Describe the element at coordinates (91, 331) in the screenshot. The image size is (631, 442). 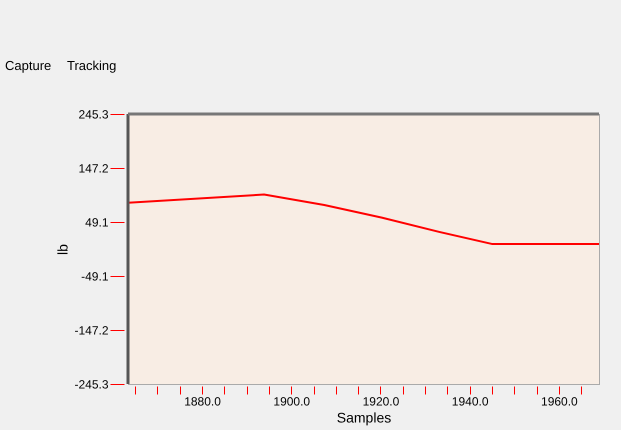
I see `y-tick-label: -147.2` at that location.